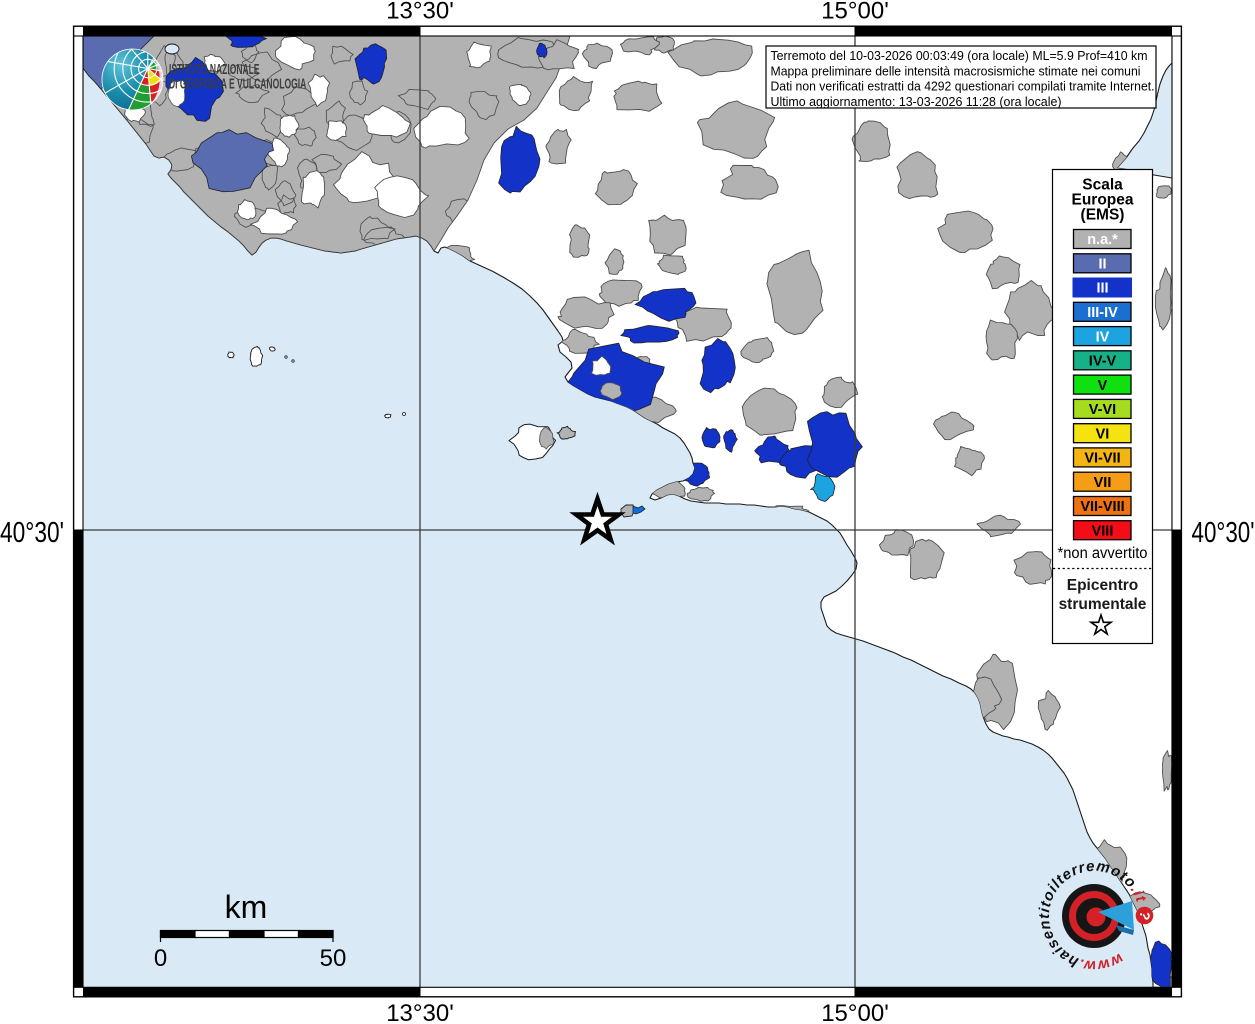 Image resolution: width=1255 pixels, height=1024 pixels. I want to click on svg-text: V, so click(1103, 386).